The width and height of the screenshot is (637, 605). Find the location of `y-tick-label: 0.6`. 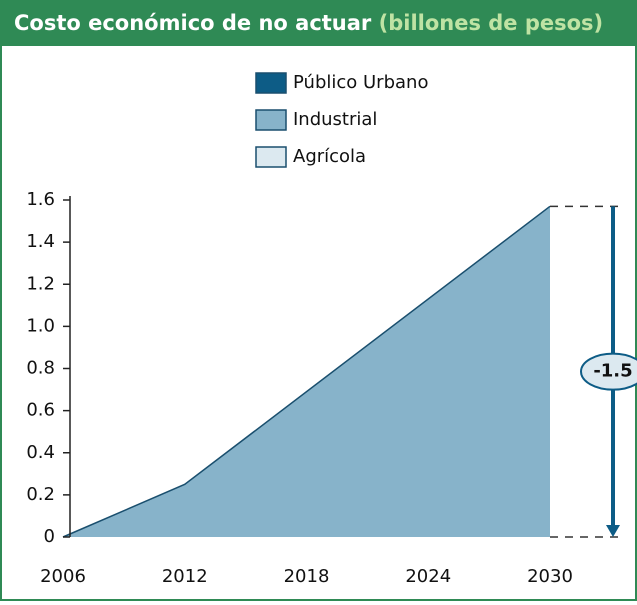

y-tick-label: 0.6 is located at coordinates (40, 410).